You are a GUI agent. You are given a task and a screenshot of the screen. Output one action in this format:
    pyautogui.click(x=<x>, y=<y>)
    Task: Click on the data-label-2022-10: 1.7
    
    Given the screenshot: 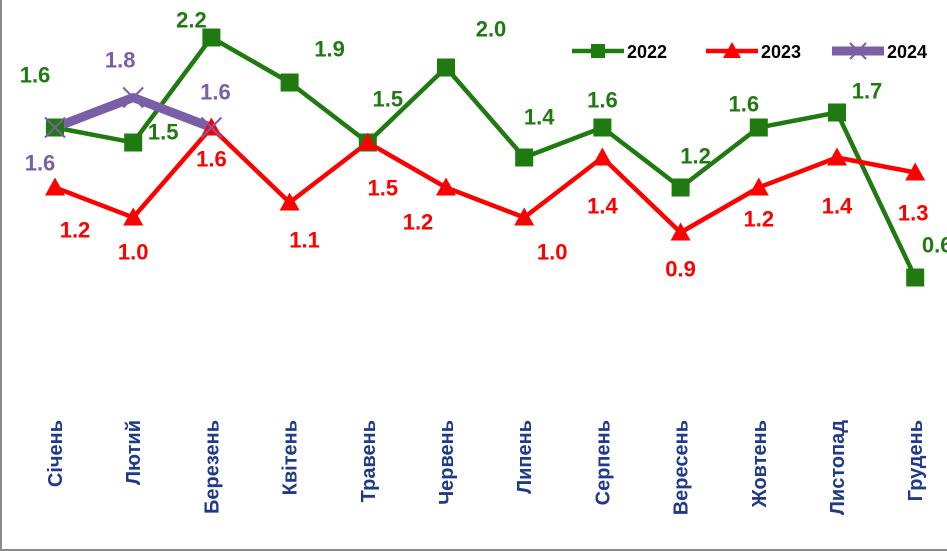 What is the action you would take?
    pyautogui.click(x=867, y=91)
    